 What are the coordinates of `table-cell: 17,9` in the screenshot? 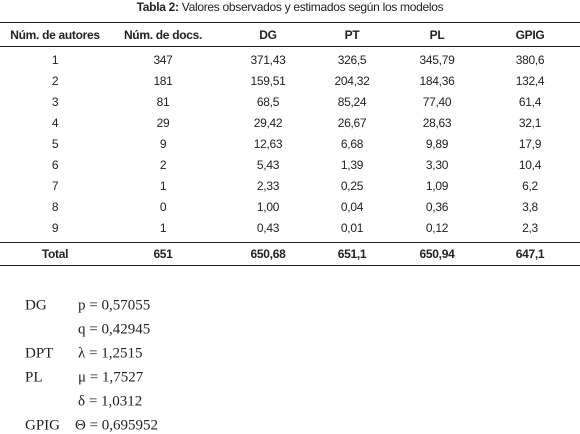 It's located at (530, 144).